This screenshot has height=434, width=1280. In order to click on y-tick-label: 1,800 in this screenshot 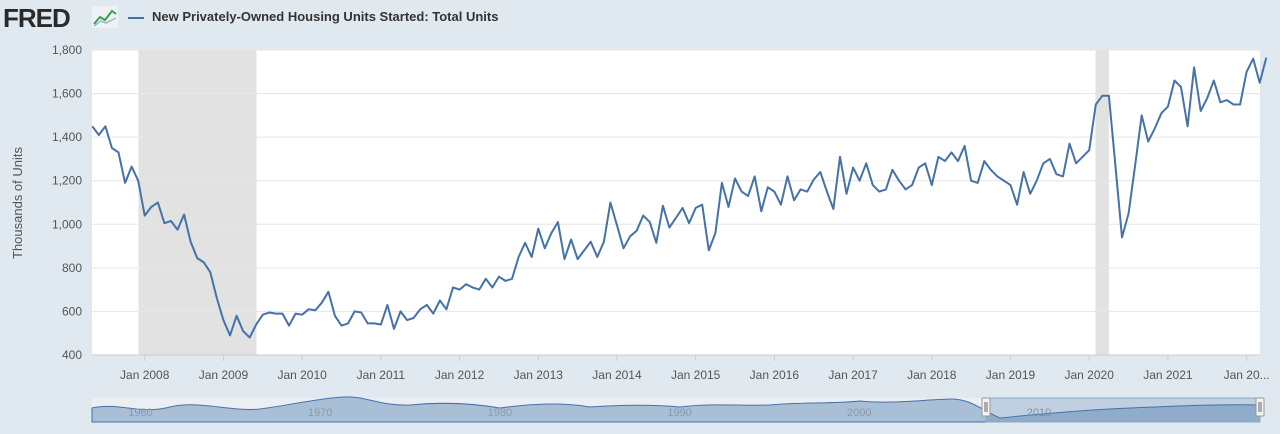, I will do `click(67, 50)`.